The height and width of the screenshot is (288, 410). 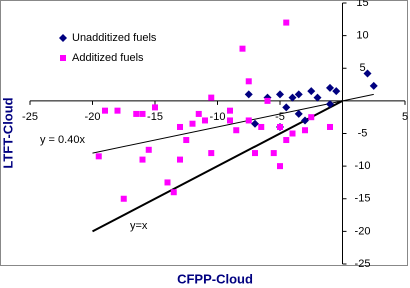 What do you see at coordinates (62, 140) in the screenshot?
I see `trendline-label: y = 0.40x` at bounding box center [62, 140].